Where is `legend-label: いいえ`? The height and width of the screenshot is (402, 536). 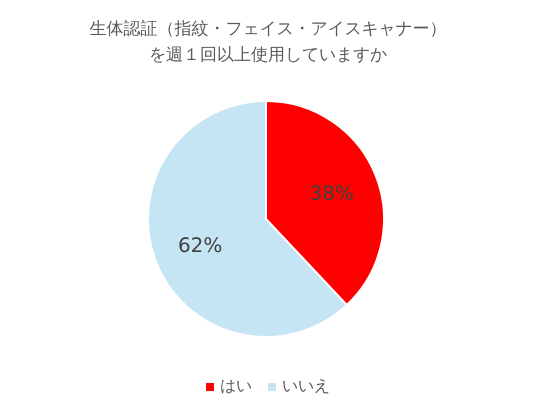
legend-label: いいえ is located at coordinates (306, 386).